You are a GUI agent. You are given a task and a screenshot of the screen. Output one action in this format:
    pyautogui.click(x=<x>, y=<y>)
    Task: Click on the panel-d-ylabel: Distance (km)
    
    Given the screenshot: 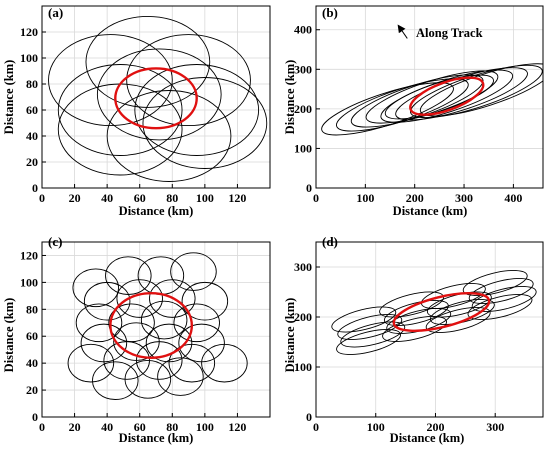 What is the action you would take?
    pyautogui.click(x=290, y=335)
    